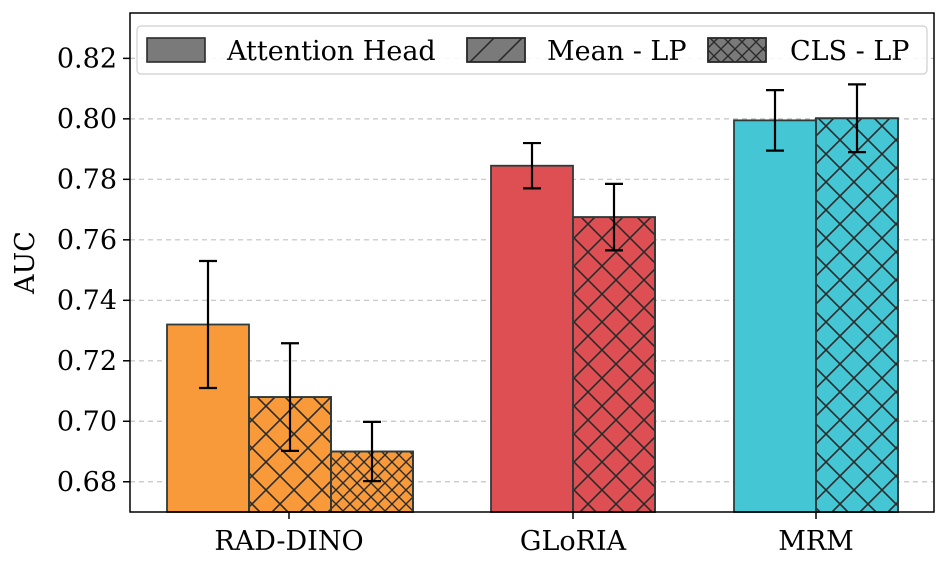 Image resolution: width=947 pixels, height=569 pixels. I want to click on legend-label: CLS - LP, so click(849, 51).